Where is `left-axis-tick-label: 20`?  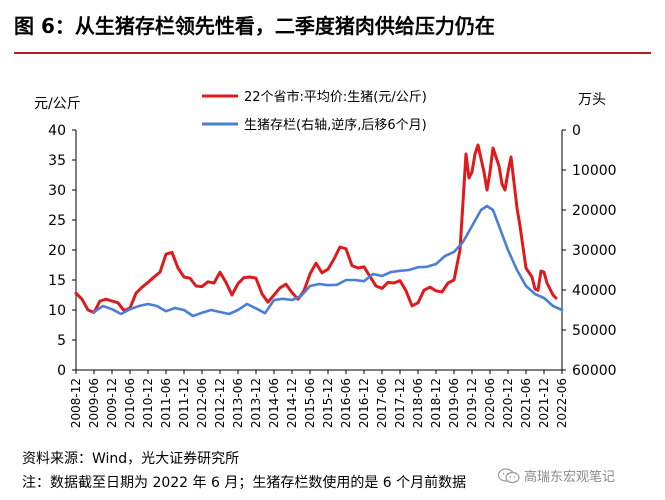 left-axis-tick-label: 20 is located at coordinates (57, 251).